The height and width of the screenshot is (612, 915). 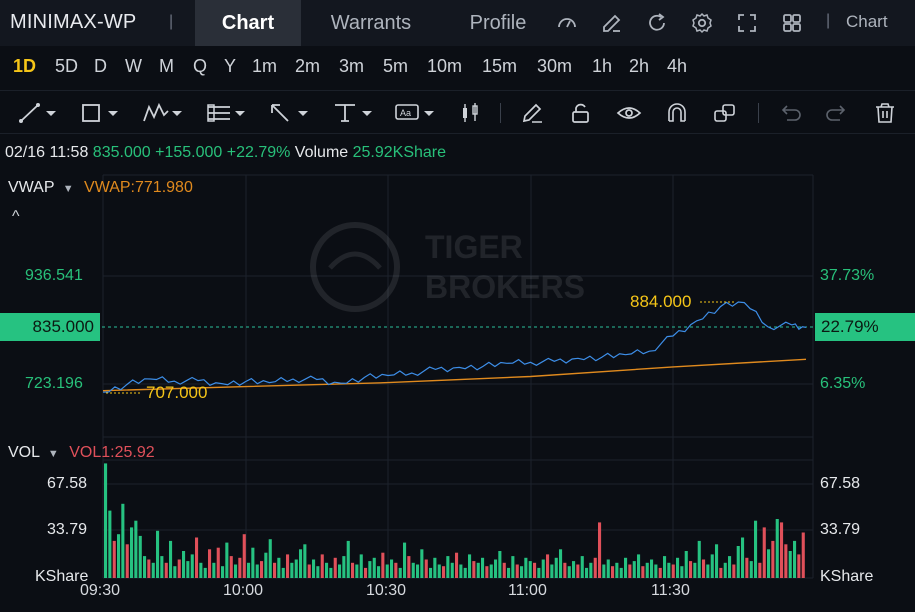 What do you see at coordinates (602, 66) in the screenshot?
I see `timeframe-1h: 1h` at bounding box center [602, 66].